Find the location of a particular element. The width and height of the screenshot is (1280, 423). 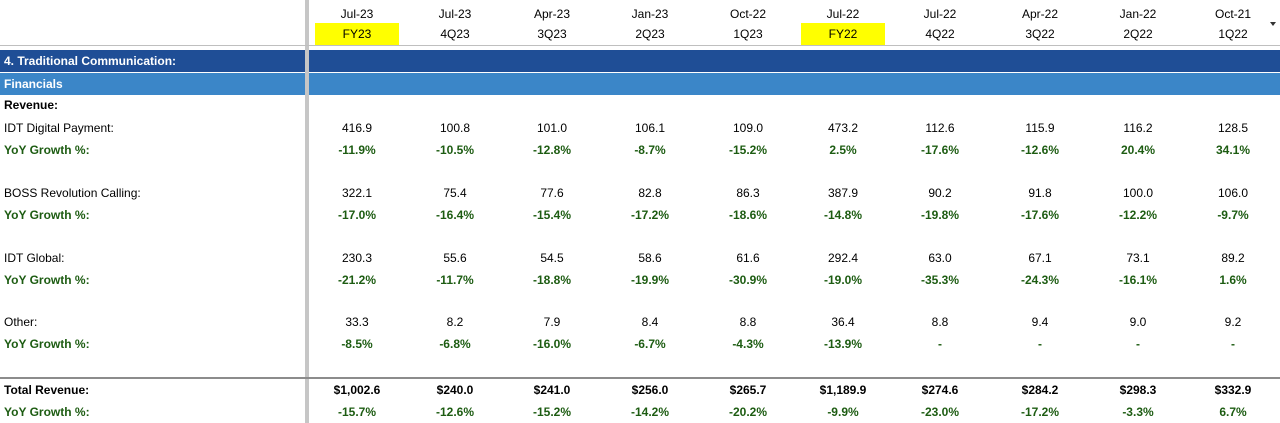

column-period-header: Oct-22 is located at coordinates (747, 14).